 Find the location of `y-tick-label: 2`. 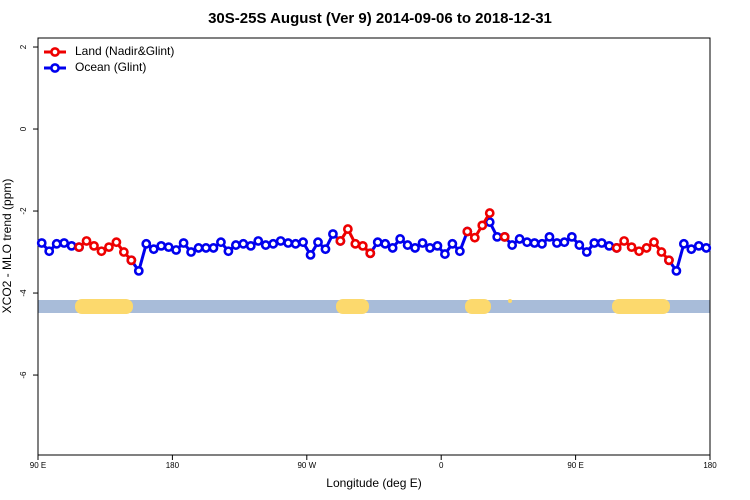

y-tick-label: 2 is located at coordinates (23, 46).